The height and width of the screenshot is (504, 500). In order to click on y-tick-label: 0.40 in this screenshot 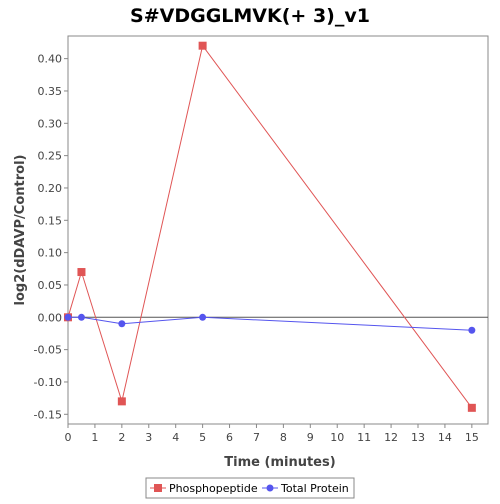, I will do `click(50, 59)`.